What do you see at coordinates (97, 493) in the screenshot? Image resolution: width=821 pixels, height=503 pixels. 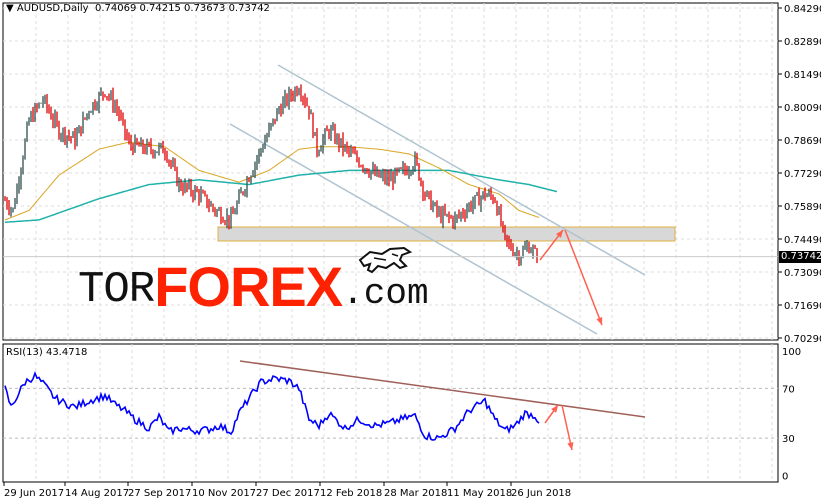 I see `time-axis-label: 14 Aug 2017` at bounding box center [97, 493].